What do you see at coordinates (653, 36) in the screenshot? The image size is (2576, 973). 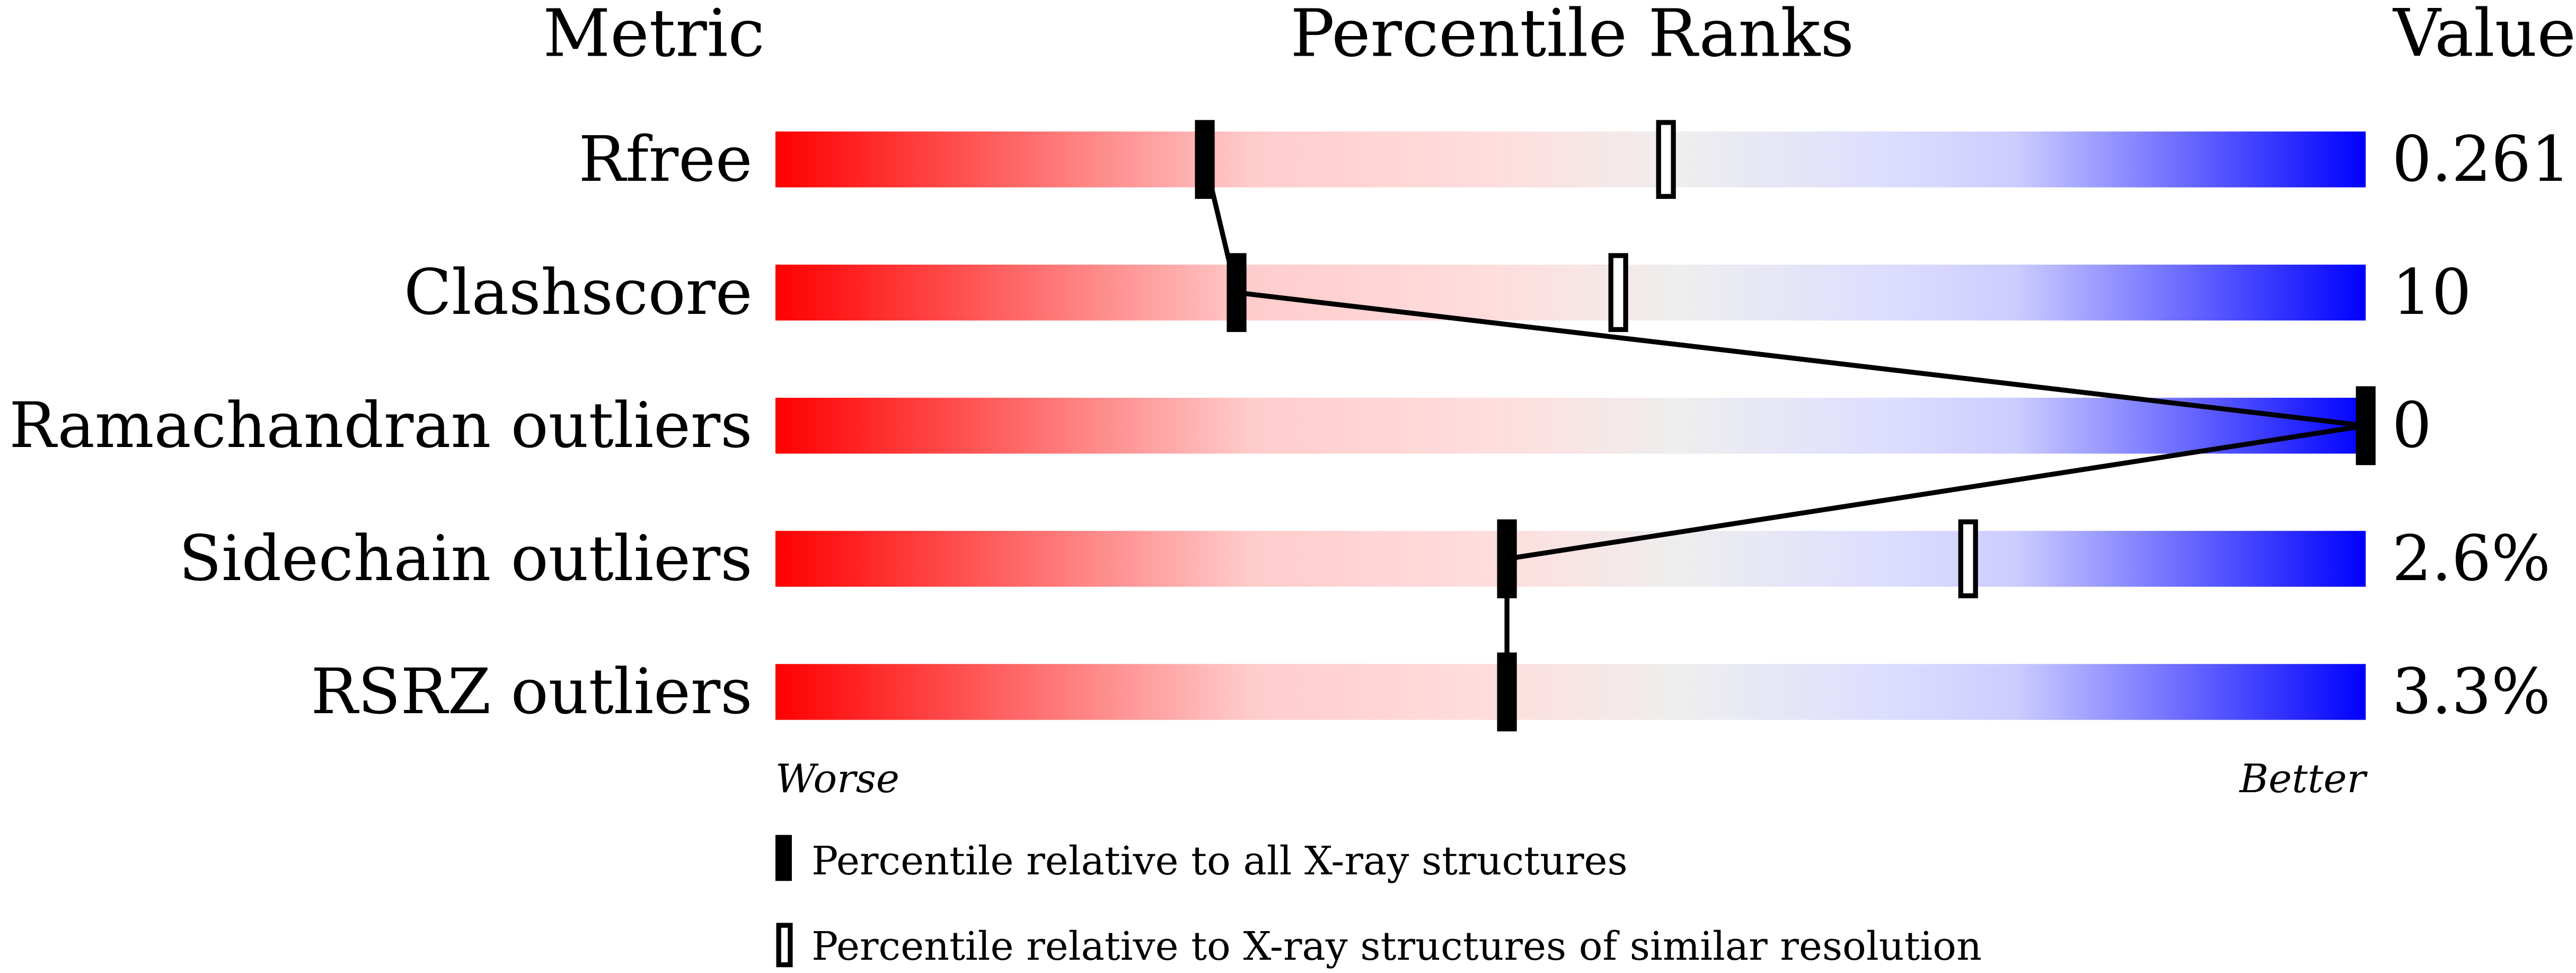 I see `header-metric: Metric` at bounding box center [653, 36].